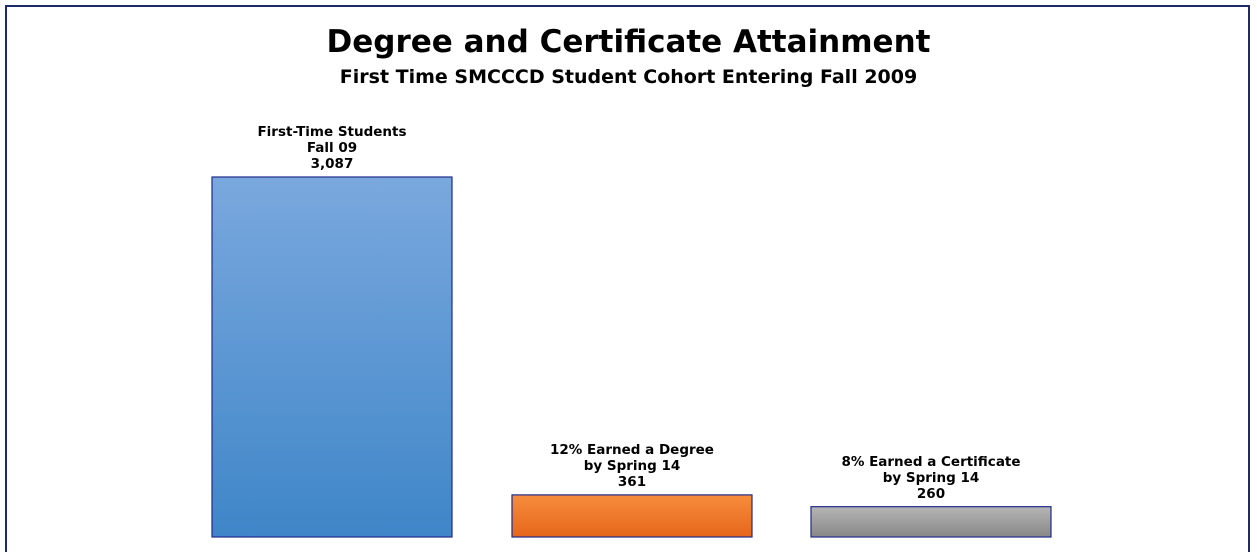 This screenshot has width=1257, height=552. I want to click on value-label: 361, so click(632, 481).